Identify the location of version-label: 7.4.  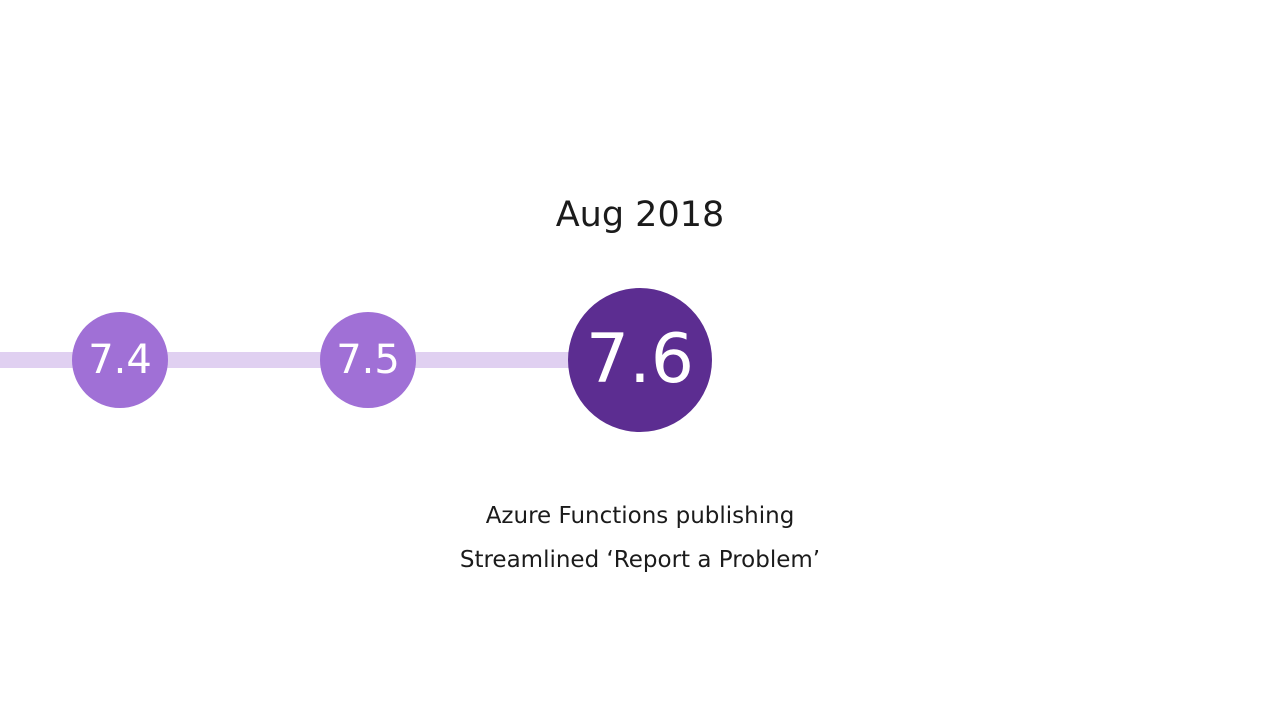
(120, 360).